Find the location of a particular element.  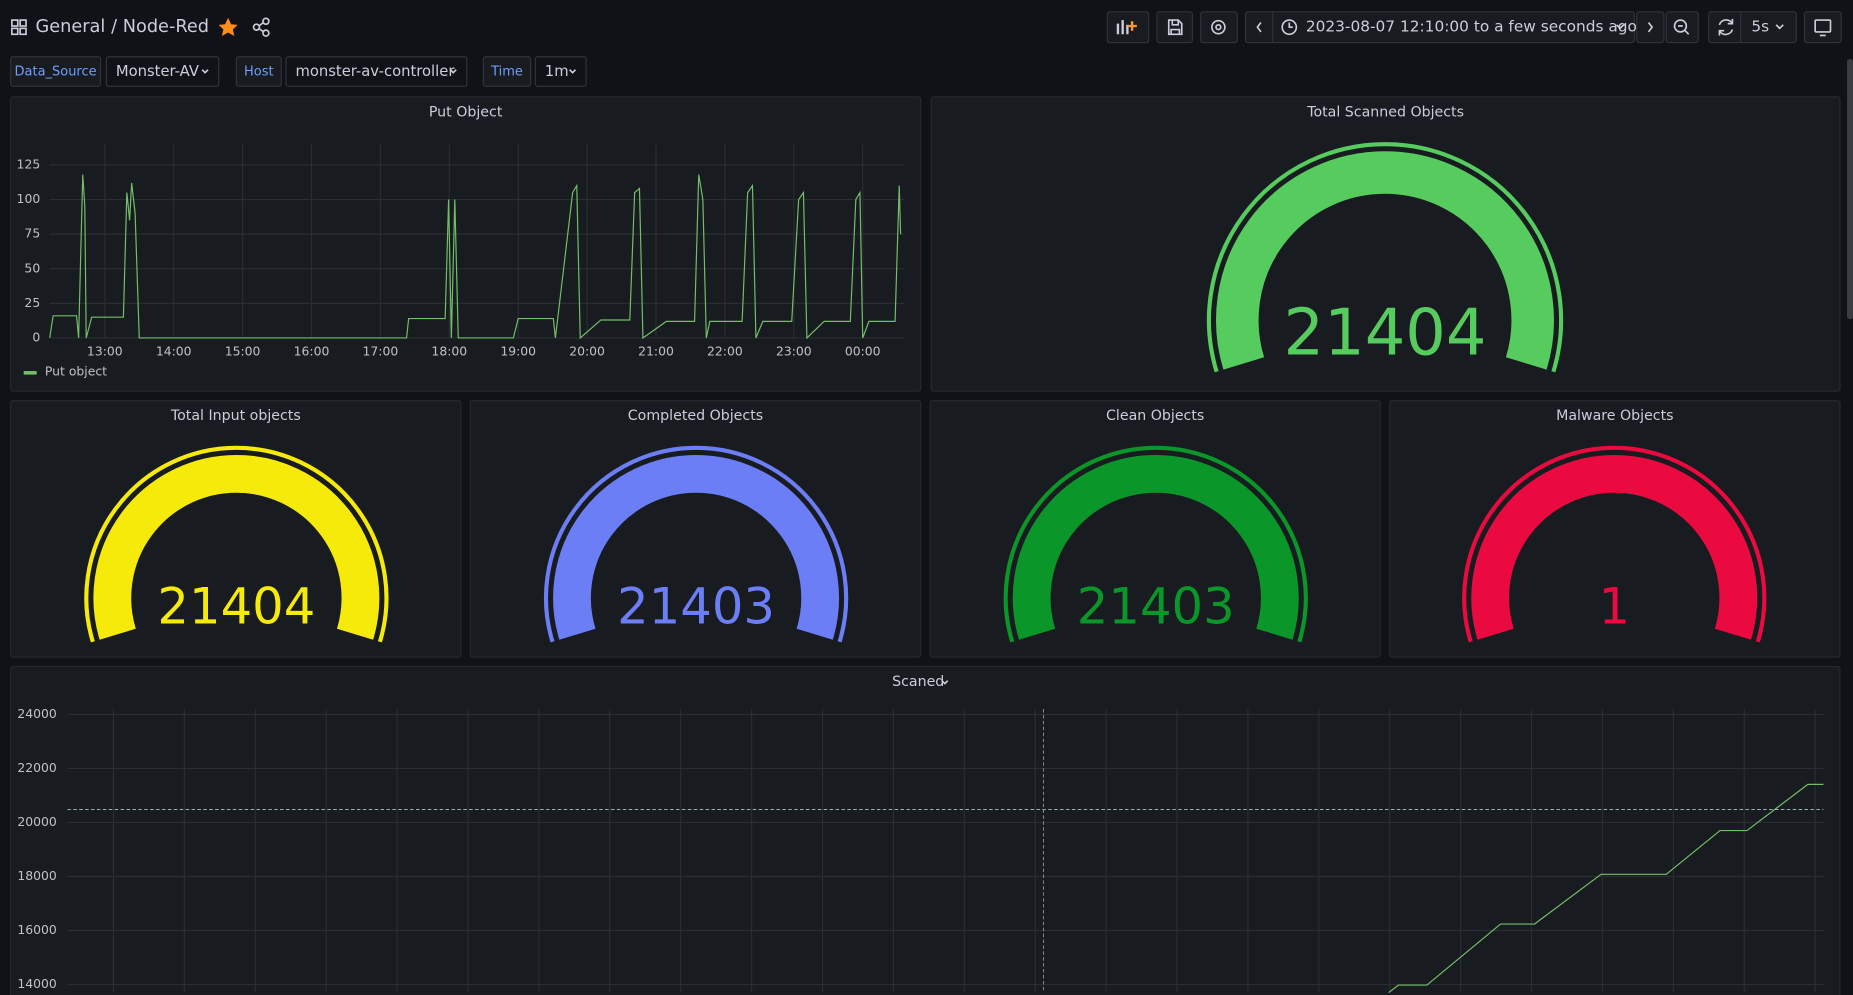

y-tick-label: 75 is located at coordinates (32, 233).